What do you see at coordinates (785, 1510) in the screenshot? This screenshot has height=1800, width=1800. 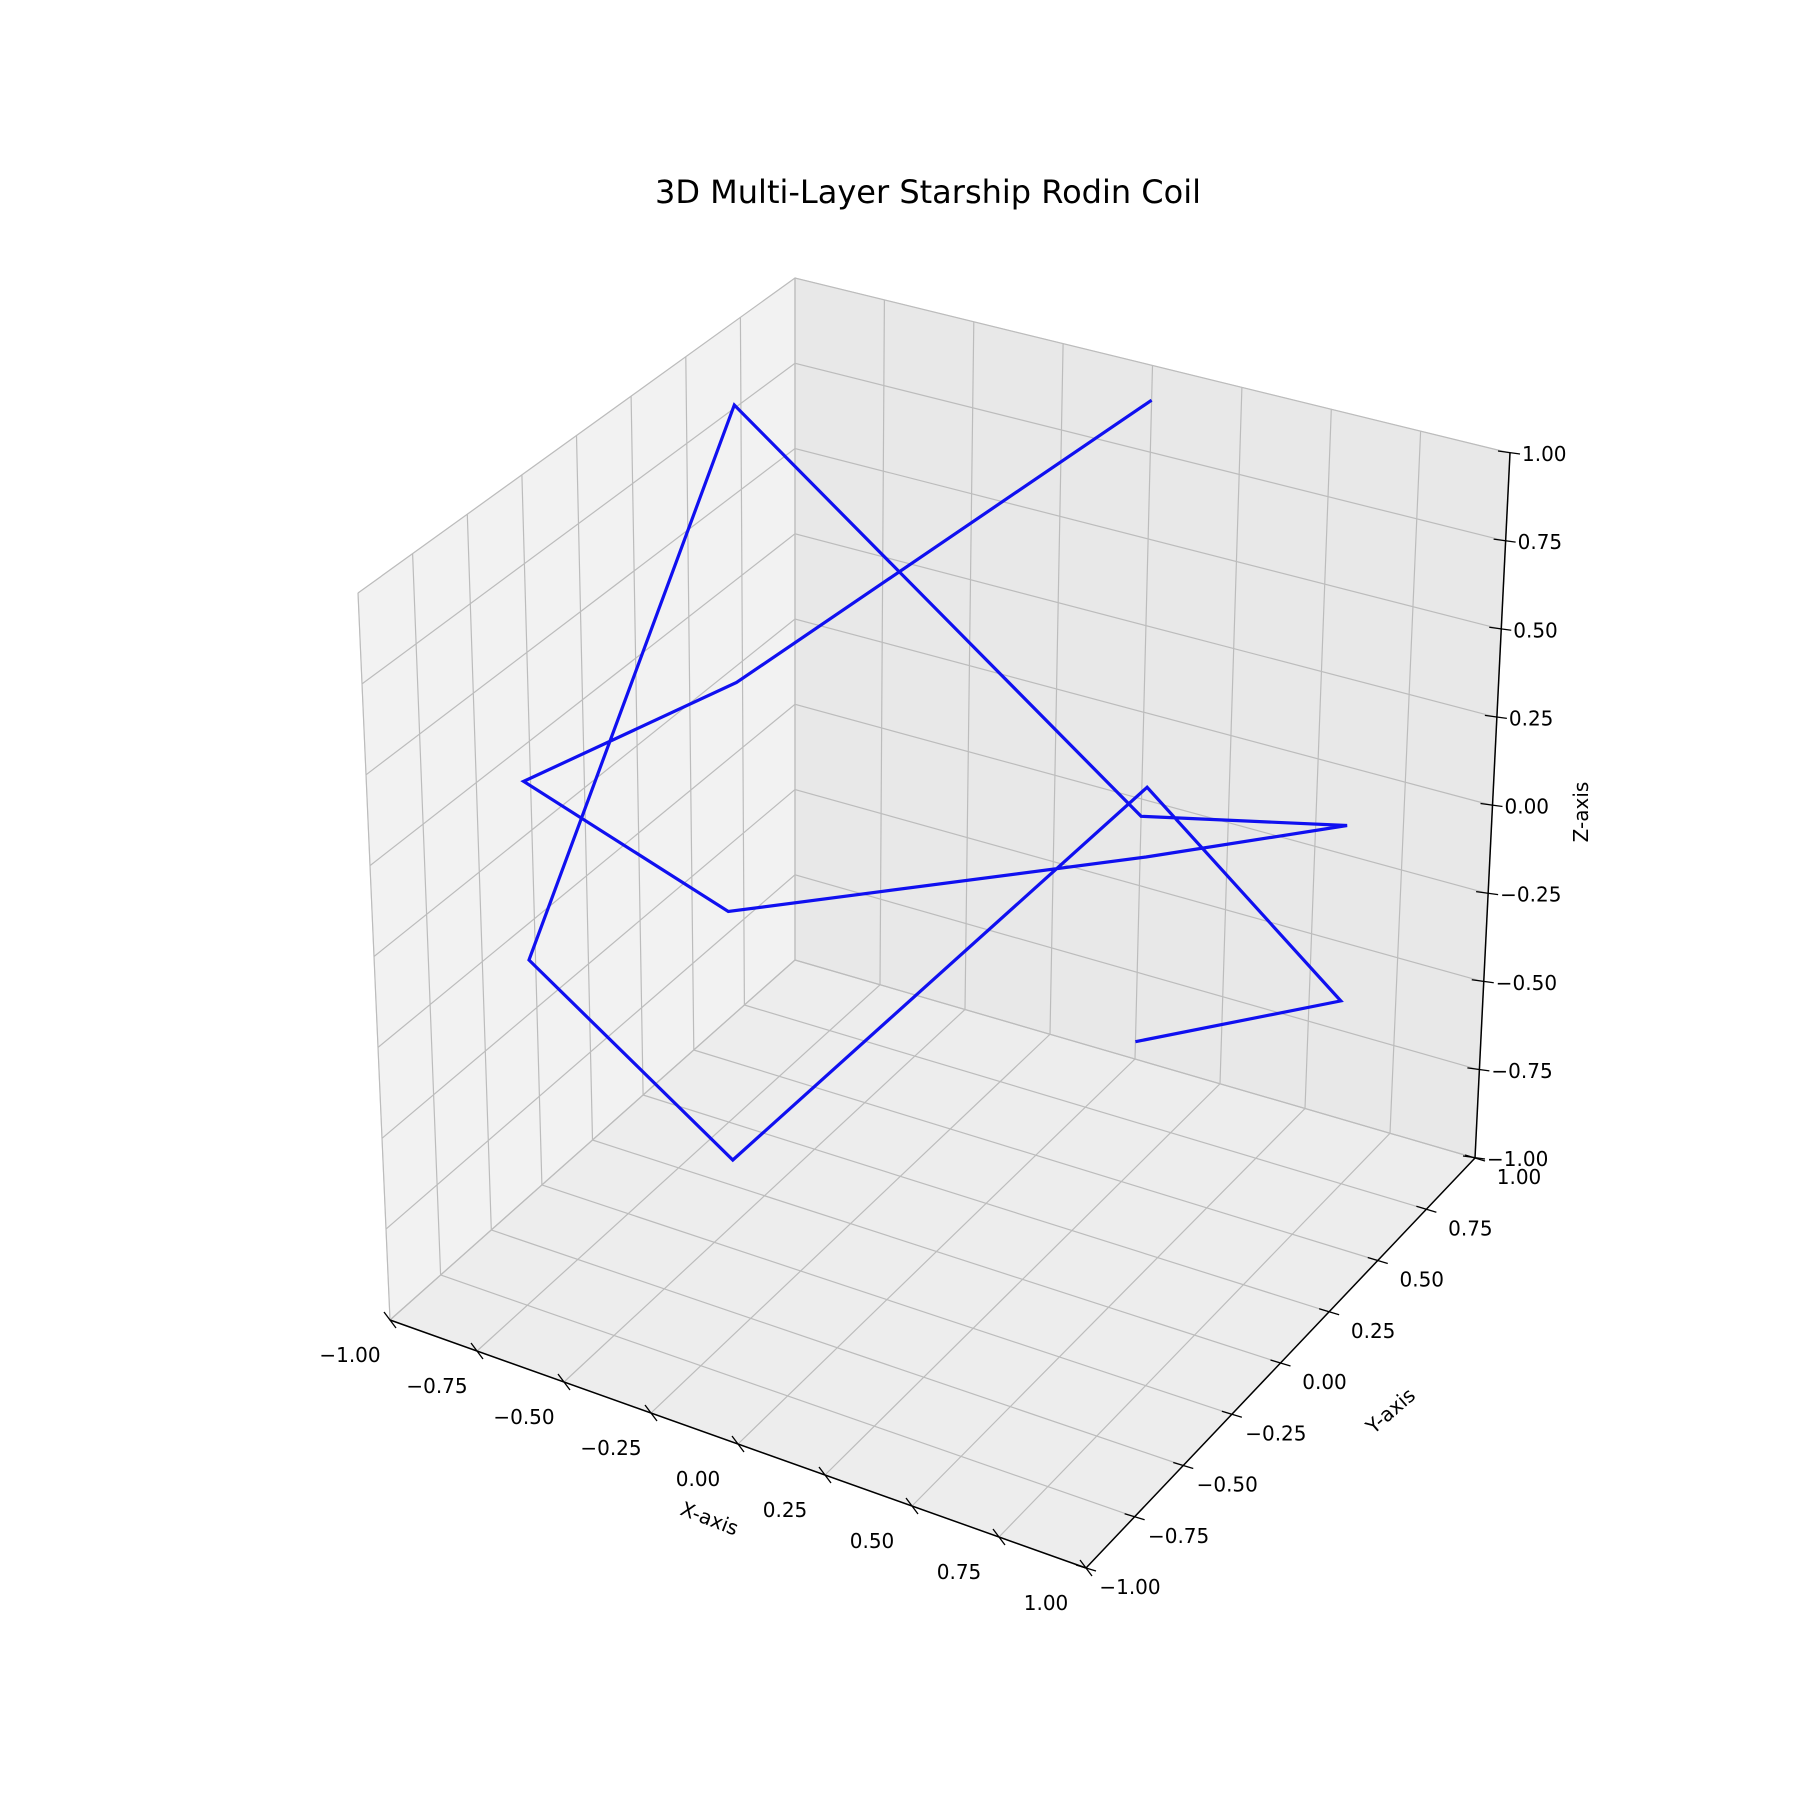 I see `x-tick-label: 0.25` at bounding box center [785, 1510].